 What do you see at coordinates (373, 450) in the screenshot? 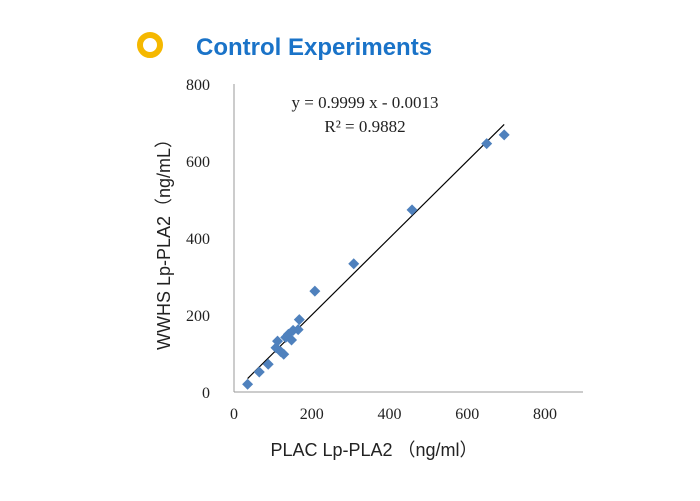
I see `x-axis-label: PLAC Lp-PLA2 （ng/ml）` at bounding box center [373, 450].